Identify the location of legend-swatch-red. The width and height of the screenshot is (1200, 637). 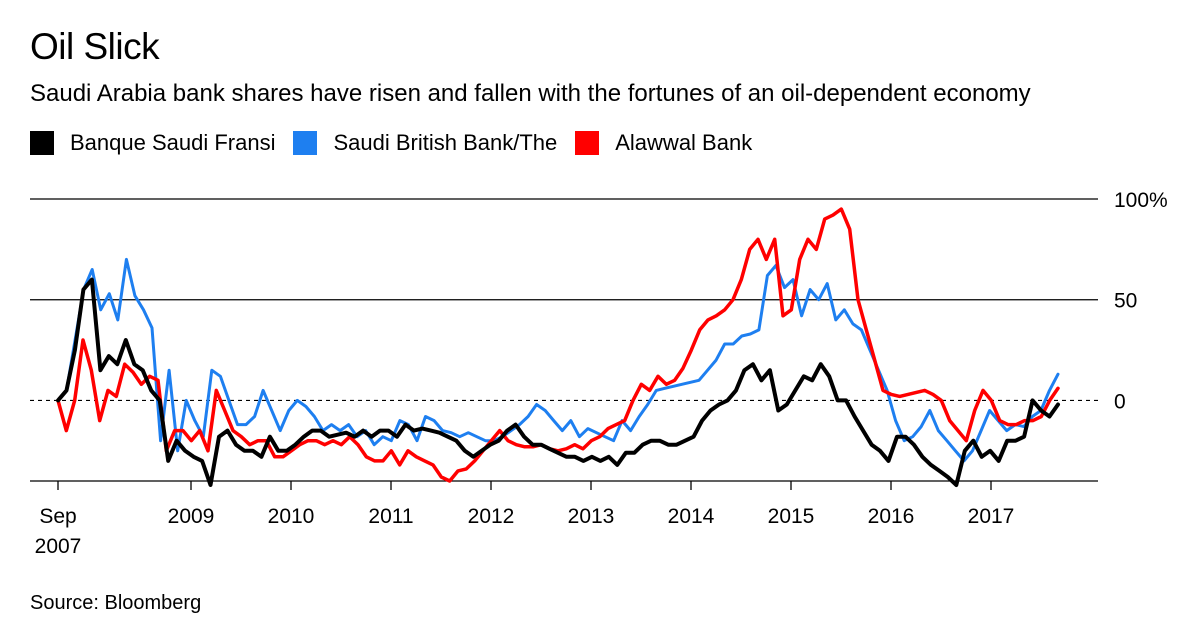
(587, 143).